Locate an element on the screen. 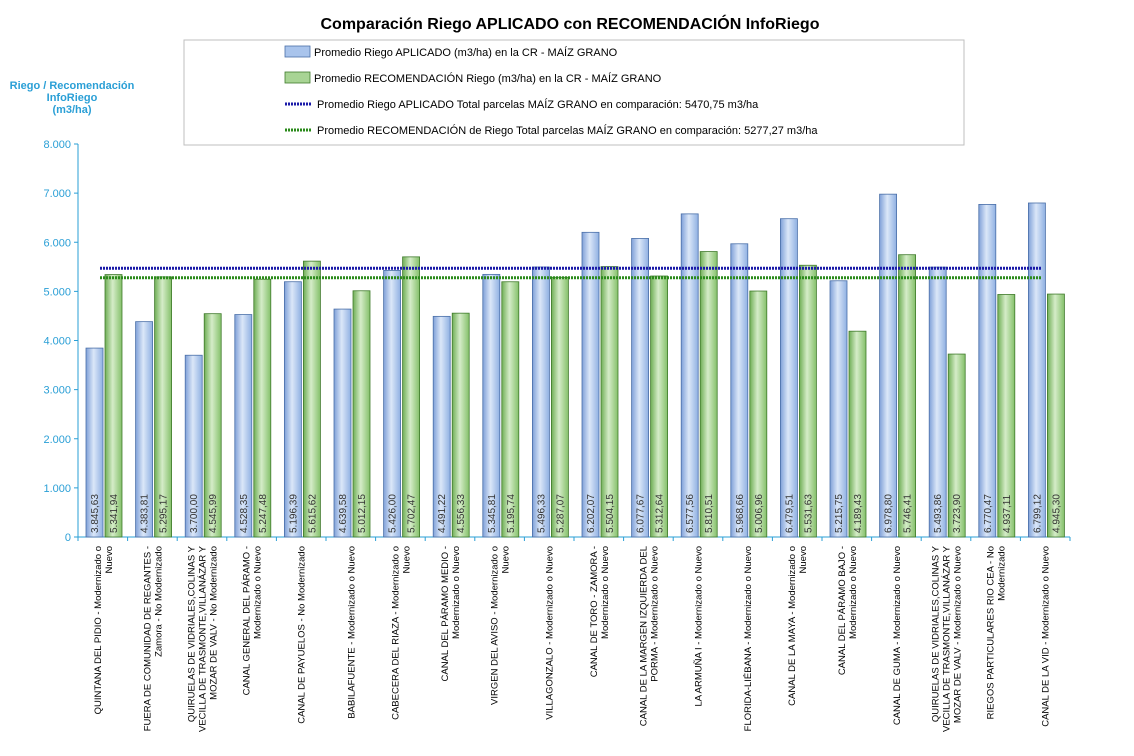 Image resolution: width=1134 pixels, height=756 pixels. y-axis-label-line-3: (m3/ha) is located at coordinates (71, 110).